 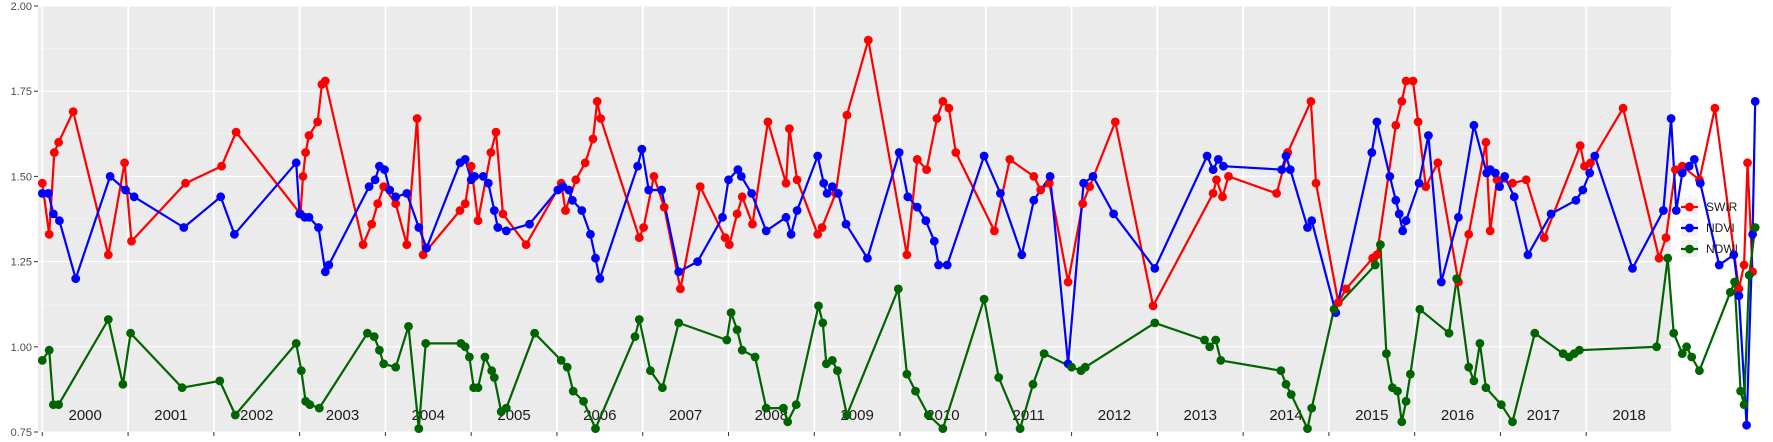 What do you see at coordinates (1371, 415) in the screenshot?
I see `year-label: 2015` at bounding box center [1371, 415].